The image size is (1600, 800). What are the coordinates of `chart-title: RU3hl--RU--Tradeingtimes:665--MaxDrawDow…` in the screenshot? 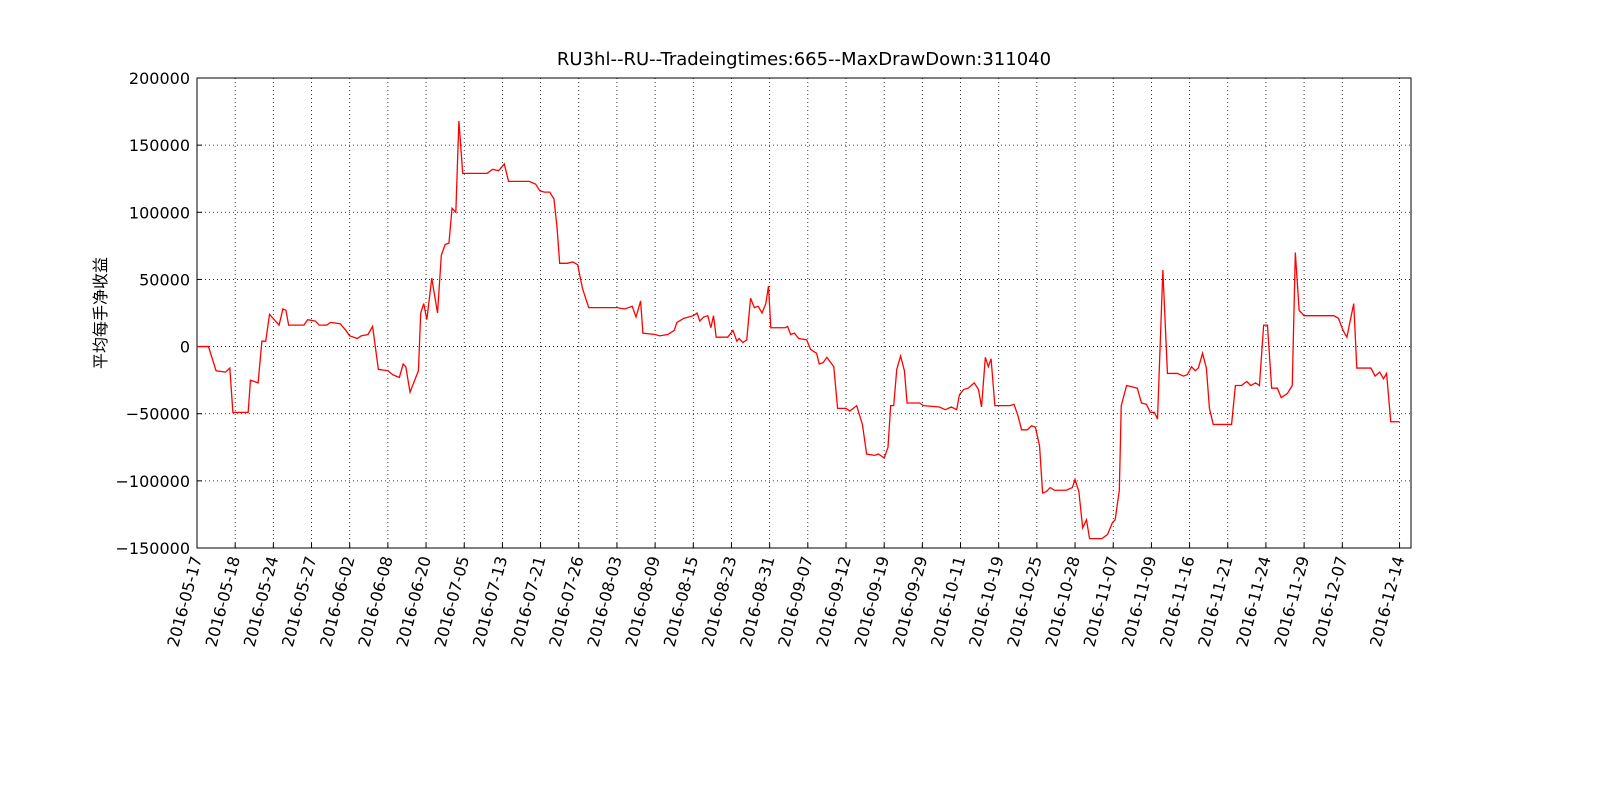 It's located at (804, 59).